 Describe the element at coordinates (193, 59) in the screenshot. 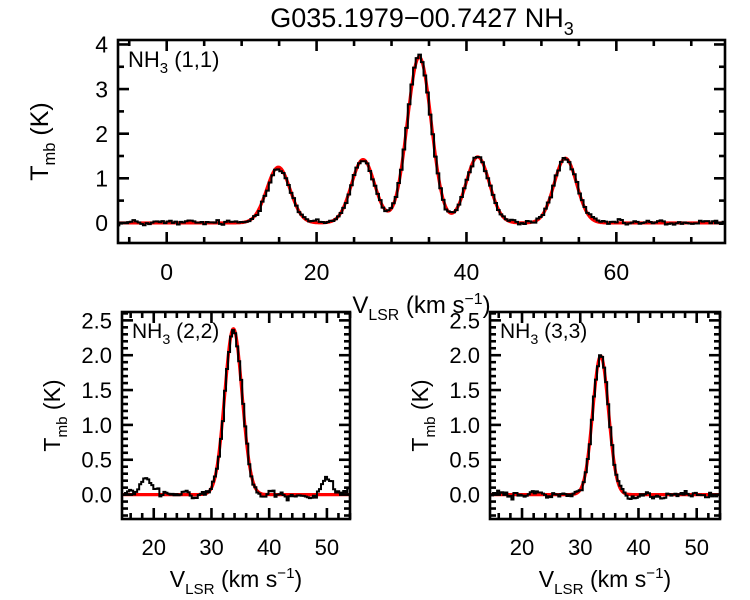

I see `panel-label-rest: (1,1)` at that location.